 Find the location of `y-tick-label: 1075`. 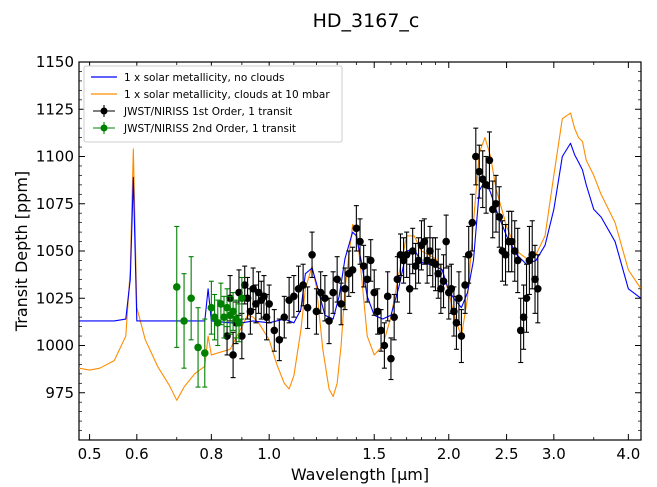

y-tick-label: 1075 is located at coordinates (55, 204).